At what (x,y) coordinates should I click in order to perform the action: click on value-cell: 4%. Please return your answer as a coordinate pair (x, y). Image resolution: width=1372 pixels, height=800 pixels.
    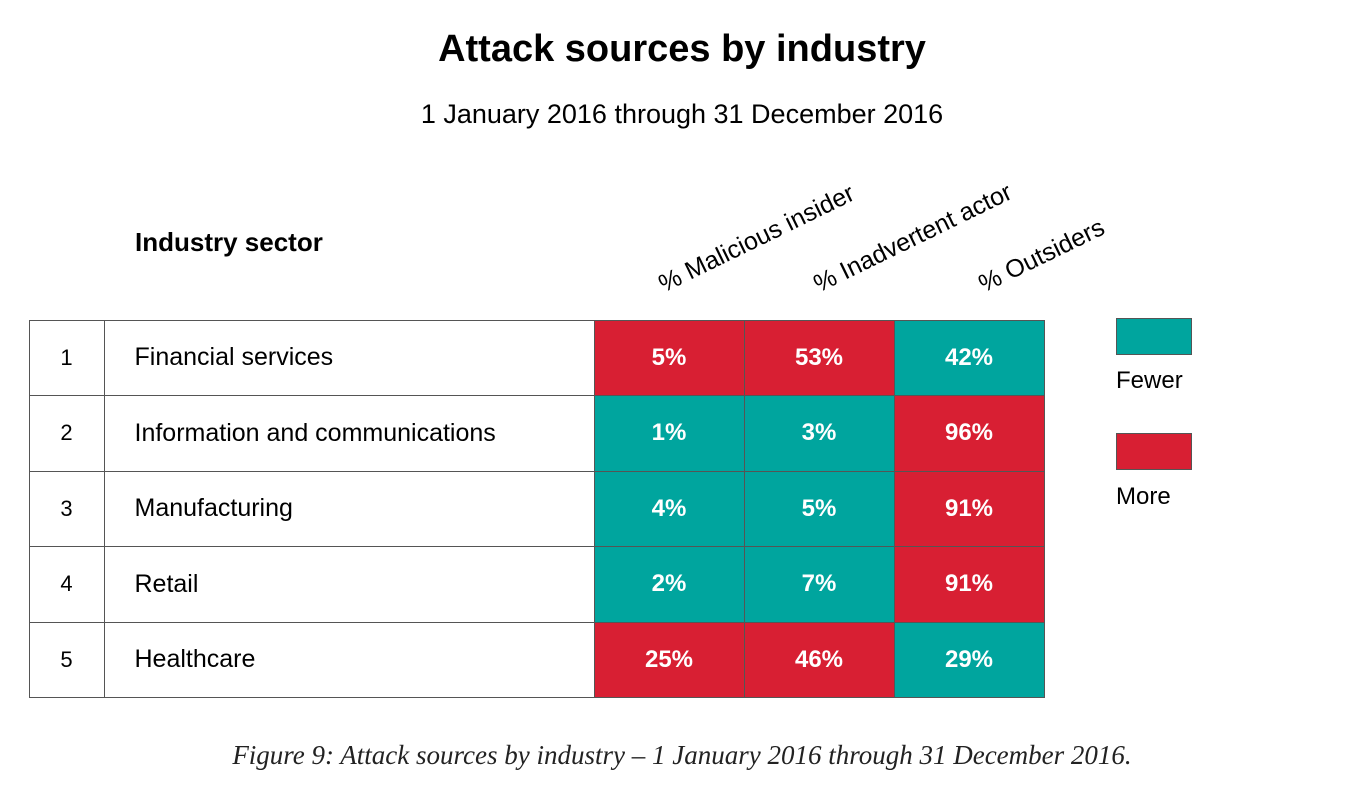
    Looking at the image, I should click on (669, 508).